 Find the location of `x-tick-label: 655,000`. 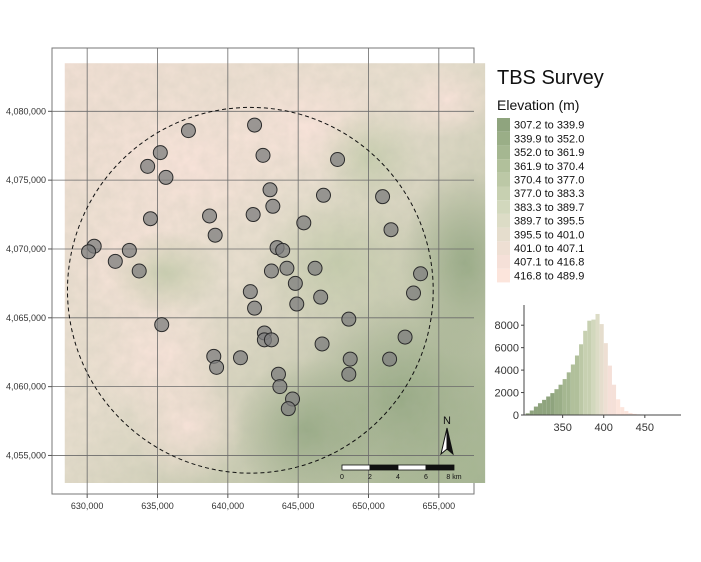

x-tick-label: 655,000 is located at coordinates (439, 506).